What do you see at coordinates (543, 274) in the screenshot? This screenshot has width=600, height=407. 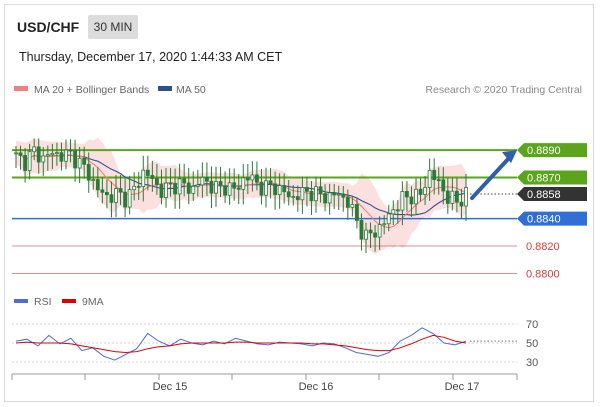 I see `minor-level-label: 0.8800` at bounding box center [543, 274].